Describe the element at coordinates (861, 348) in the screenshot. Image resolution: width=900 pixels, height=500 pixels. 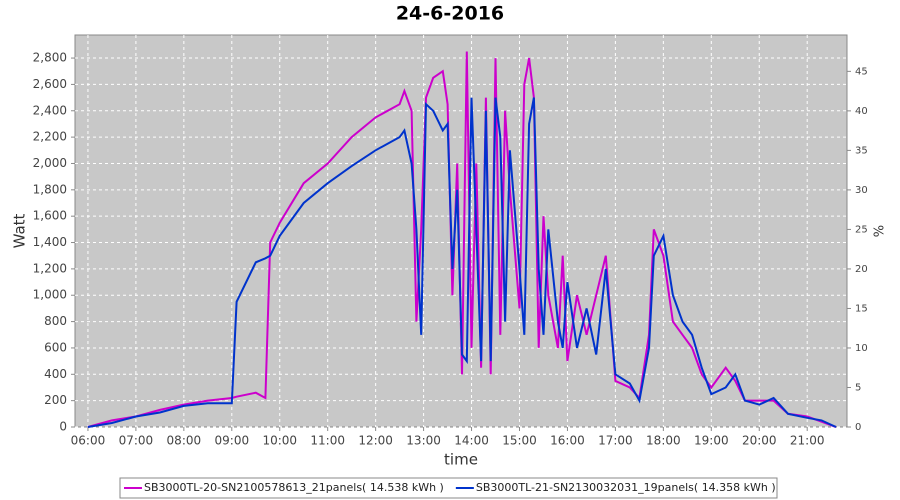
I see `y2-tick-label: 10` at that location.